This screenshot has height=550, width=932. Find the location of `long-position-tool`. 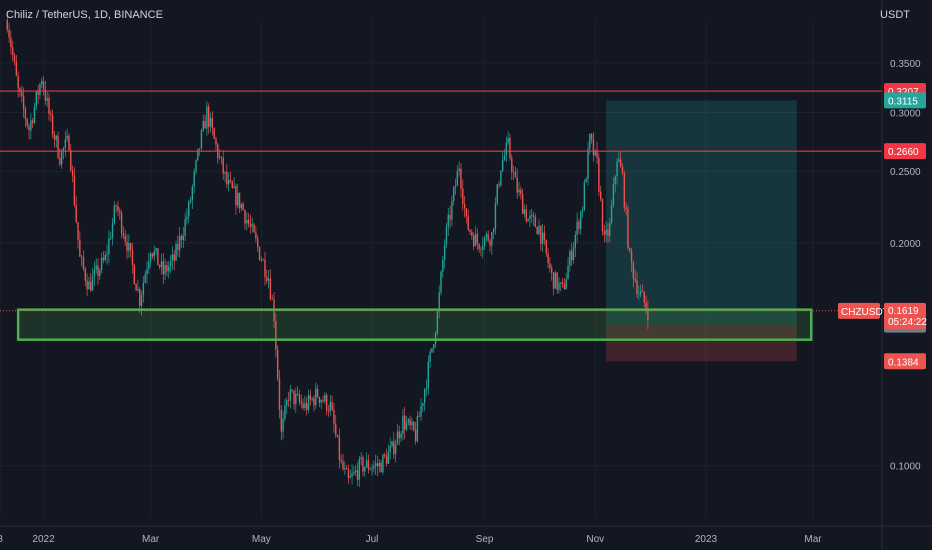

long-position-tool is located at coordinates (701, 231).